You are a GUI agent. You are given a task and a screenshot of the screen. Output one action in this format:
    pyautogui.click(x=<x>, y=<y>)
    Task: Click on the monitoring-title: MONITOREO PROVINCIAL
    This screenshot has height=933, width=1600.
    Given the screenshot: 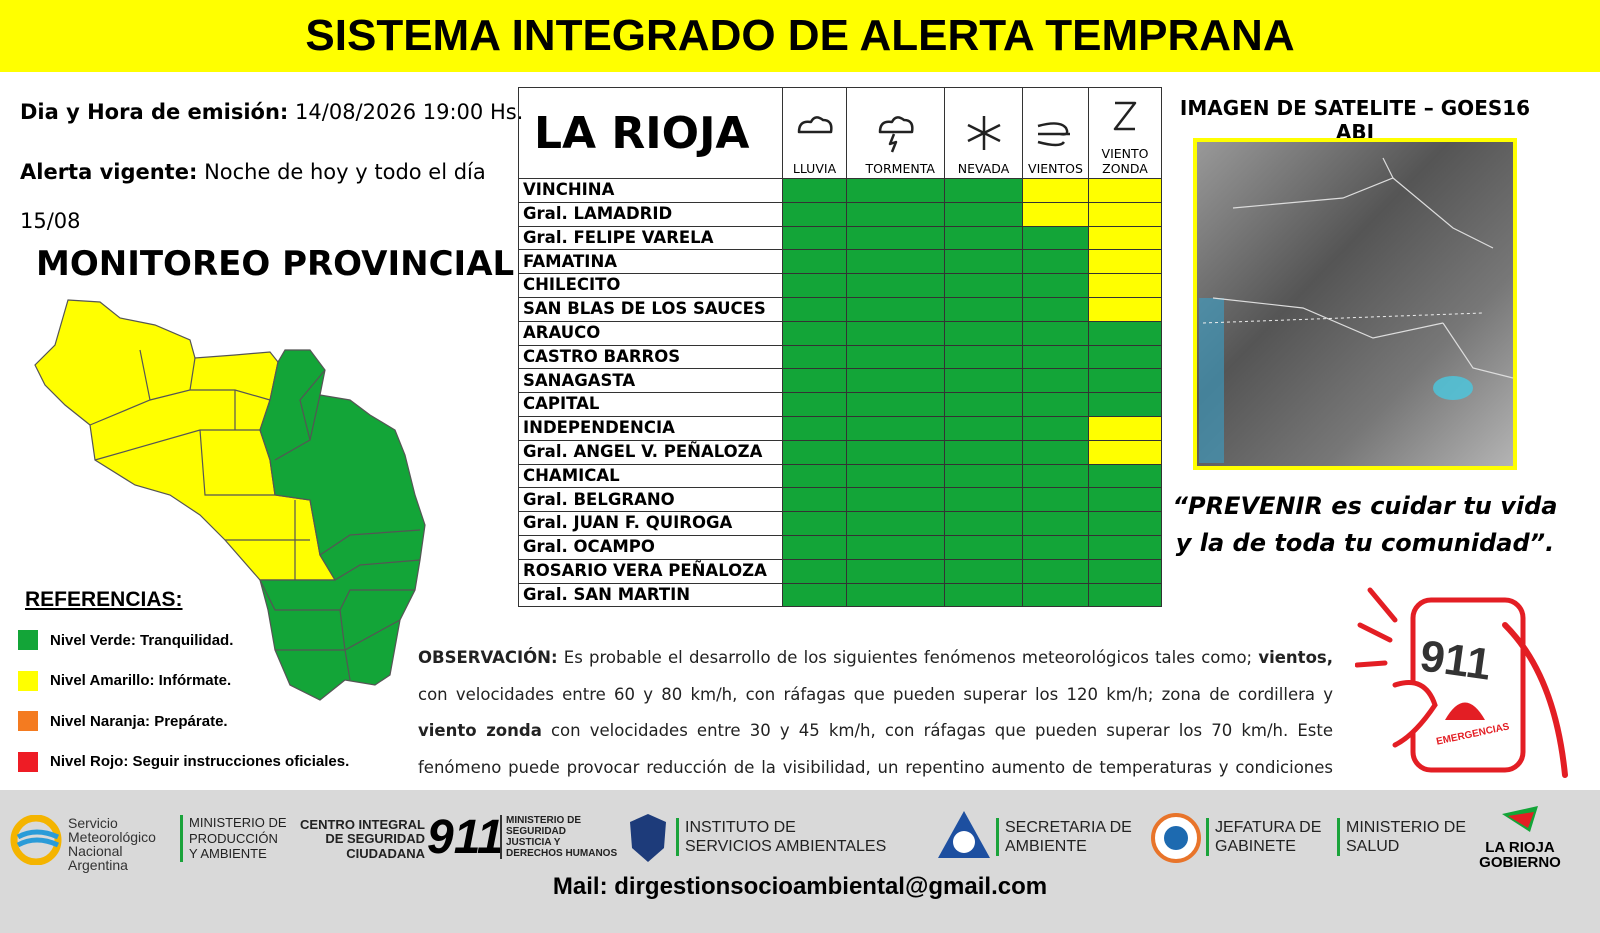 What is the action you would take?
    pyautogui.click(x=275, y=264)
    